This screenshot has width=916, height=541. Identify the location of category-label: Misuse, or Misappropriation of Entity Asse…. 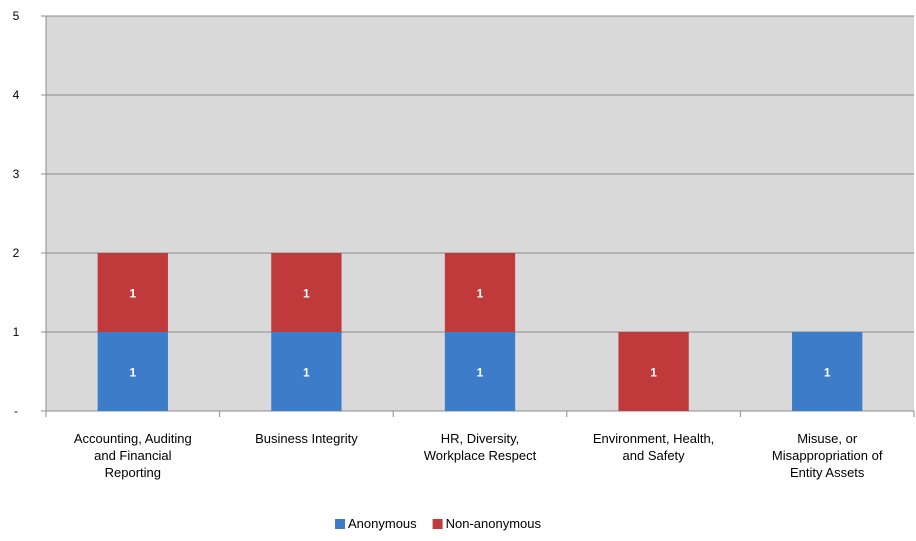
(827, 455).